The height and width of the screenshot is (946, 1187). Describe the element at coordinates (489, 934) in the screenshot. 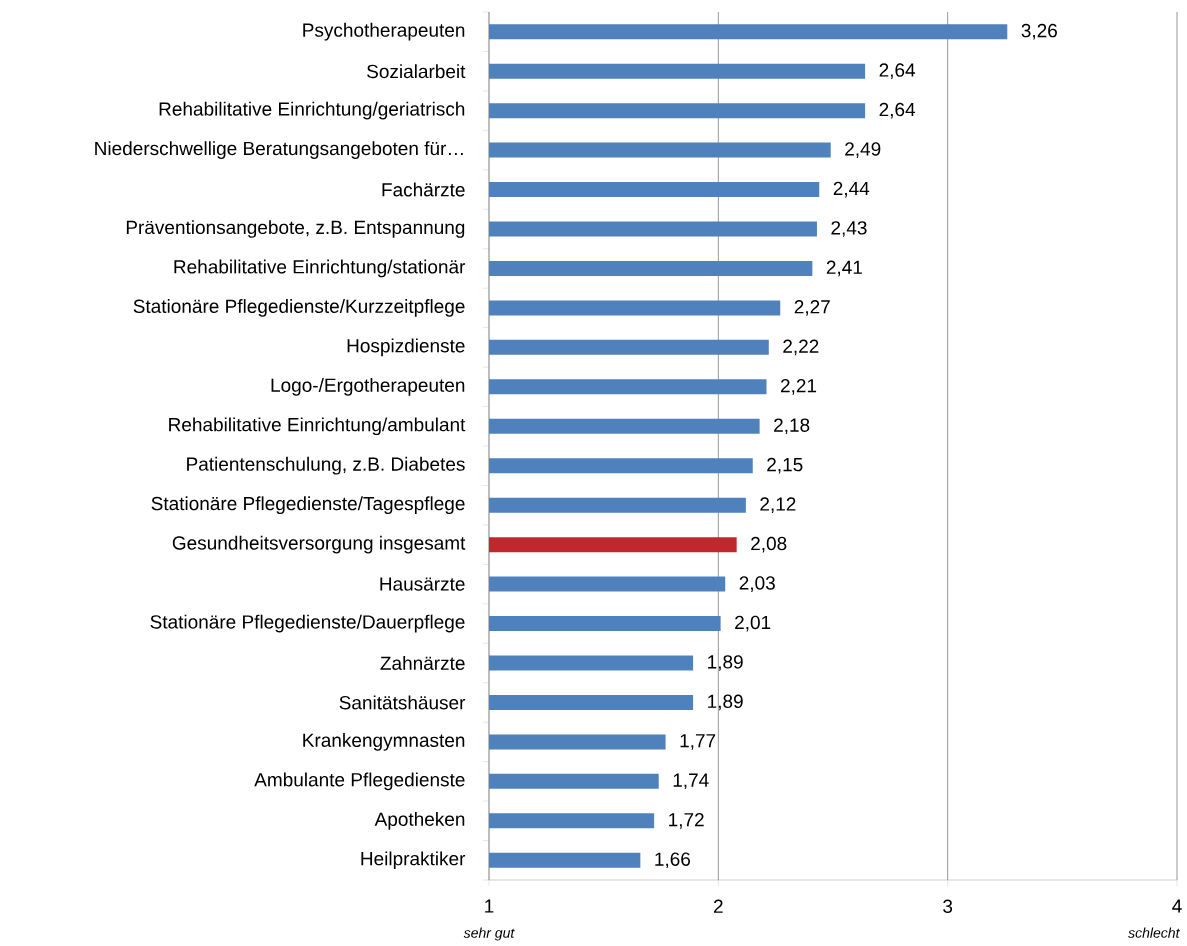

I see `text: sehr gut` at that location.